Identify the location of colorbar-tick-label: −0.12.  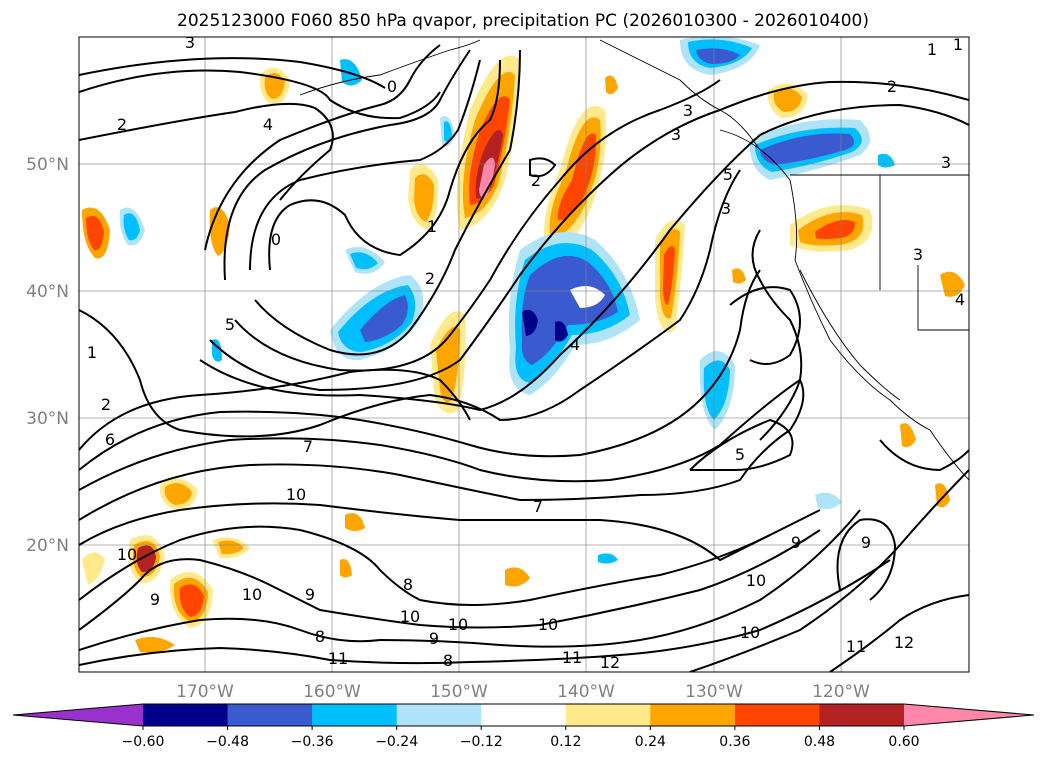
(481, 742).